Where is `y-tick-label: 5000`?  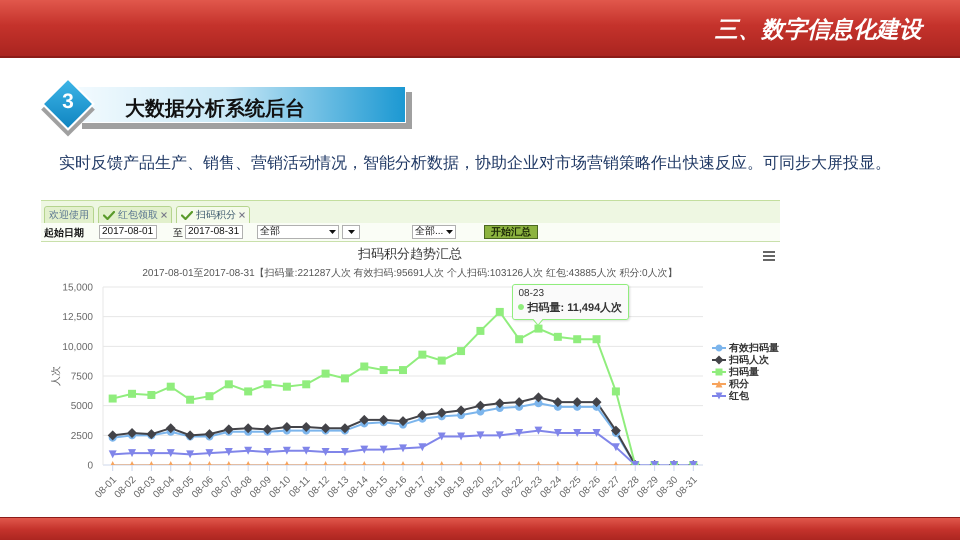
y-tick-label: 5000 is located at coordinates (82, 406).